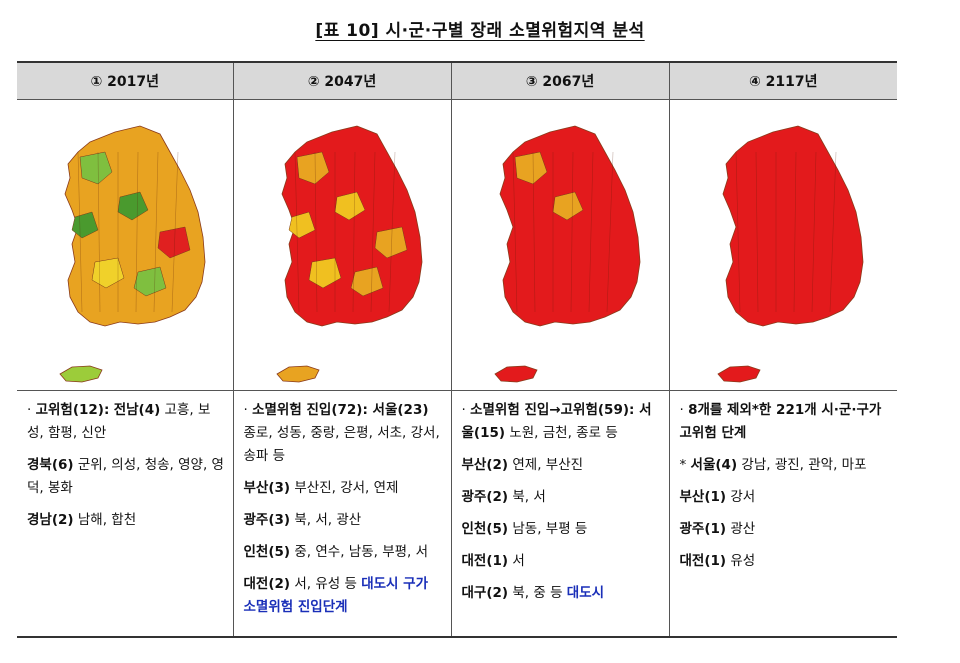  I want to click on region-label: 서울(4), so click(714, 465).